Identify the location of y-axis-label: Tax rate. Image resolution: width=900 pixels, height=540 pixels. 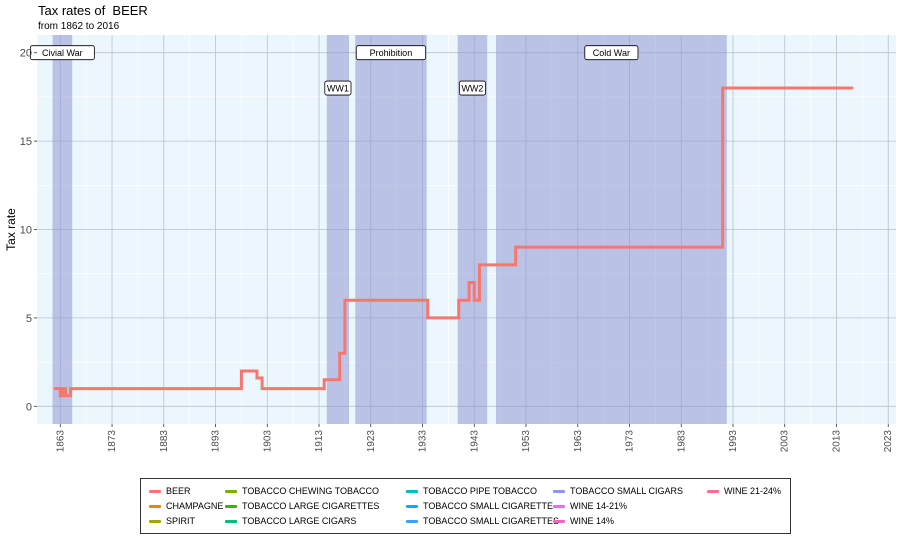
(11, 229).